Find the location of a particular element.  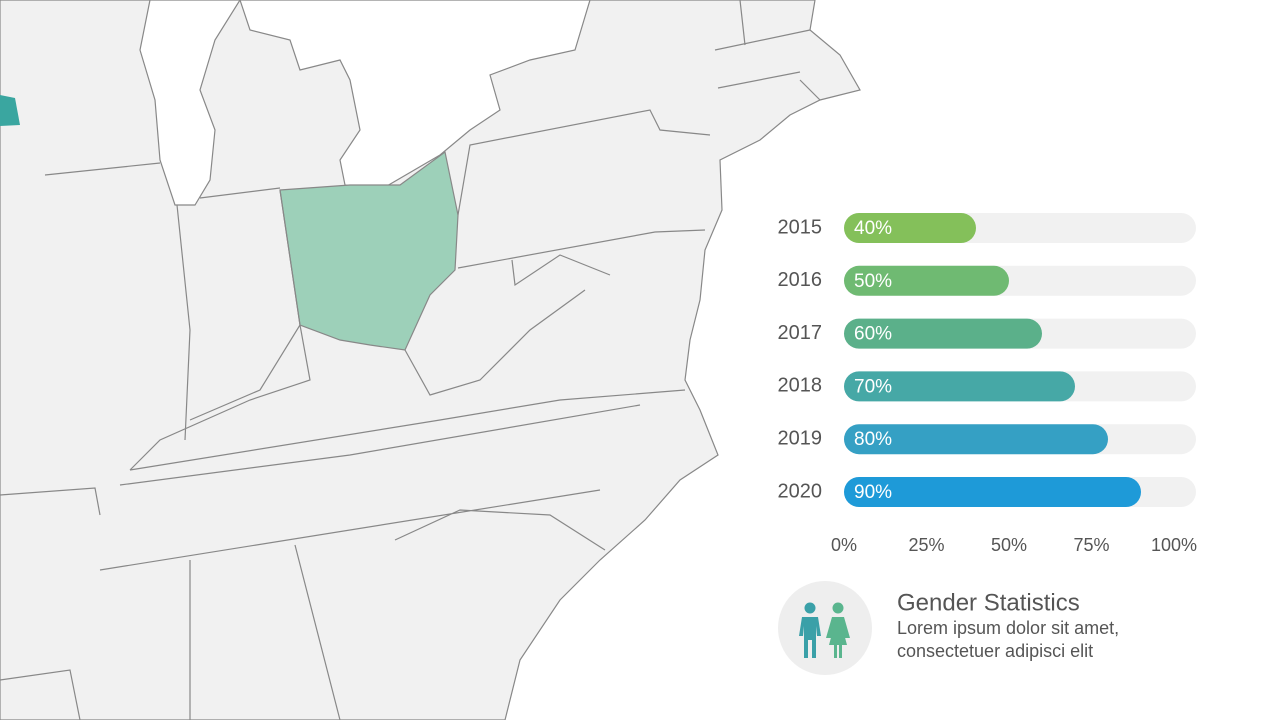

value-label: 50% is located at coordinates (873, 281).